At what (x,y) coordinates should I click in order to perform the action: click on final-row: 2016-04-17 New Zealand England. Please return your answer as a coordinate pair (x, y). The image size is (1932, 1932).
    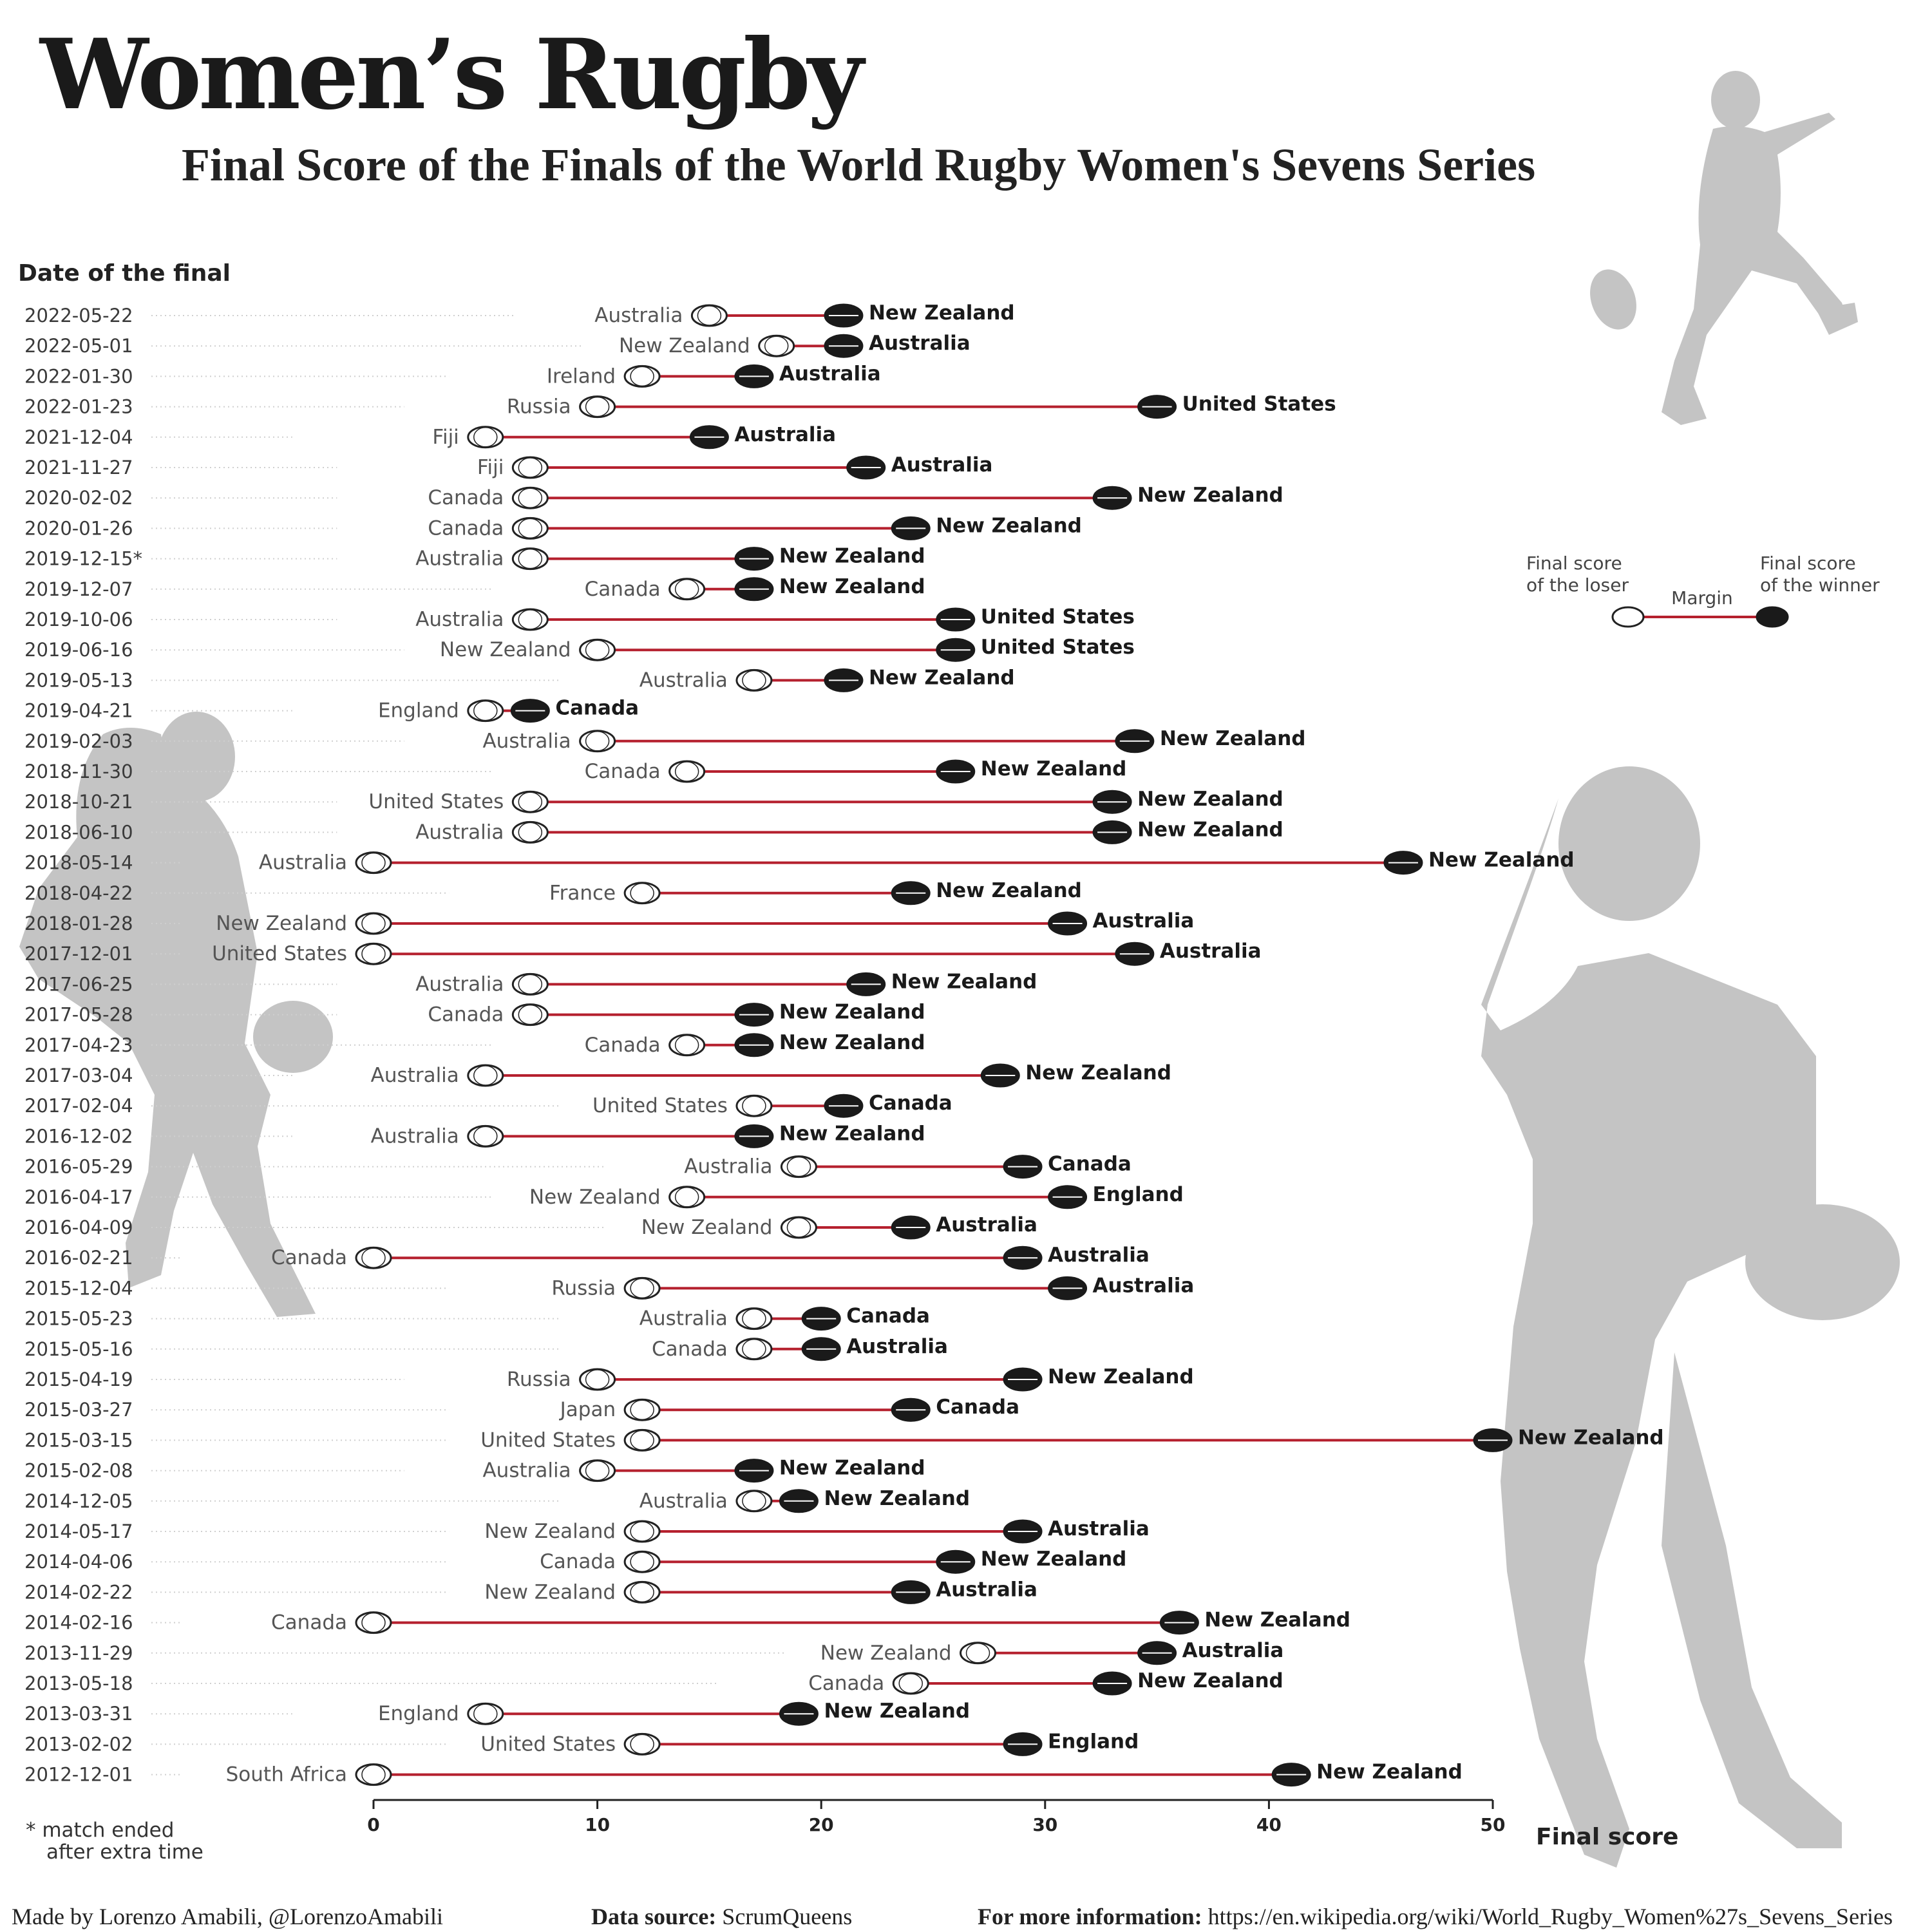
    Looking at the image, I should click on (604, 1196).